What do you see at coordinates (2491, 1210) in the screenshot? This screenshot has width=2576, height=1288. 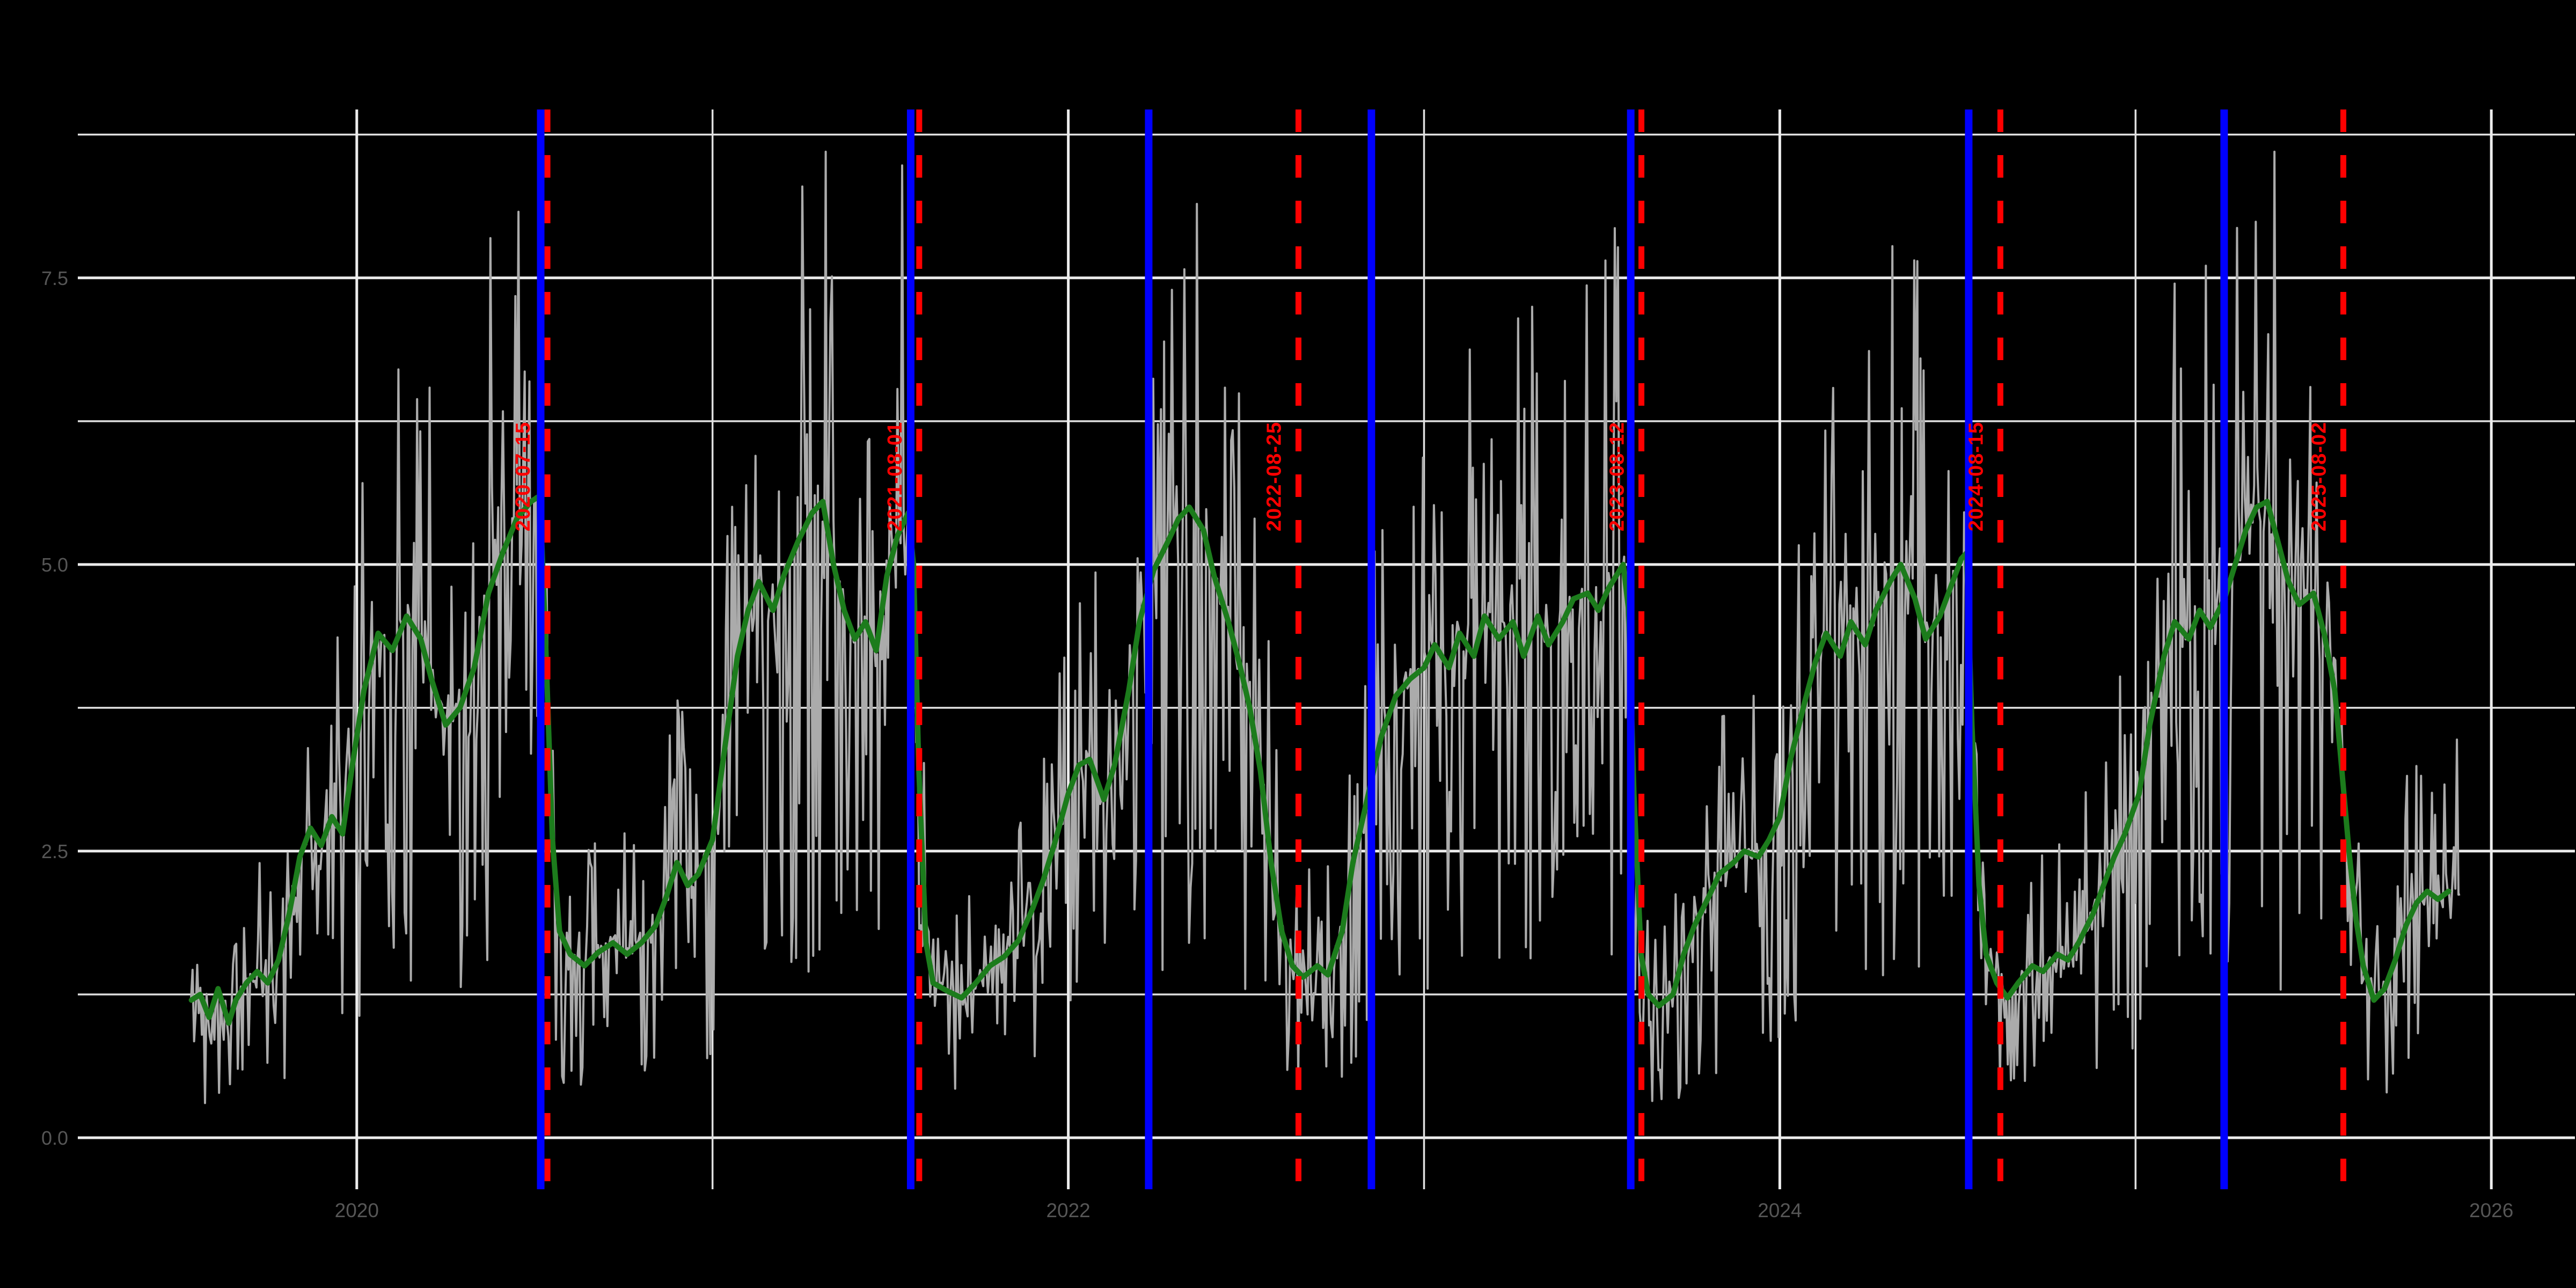 I see `x-axis-tick-label: 2026` at bounding box center [2491, 1210].